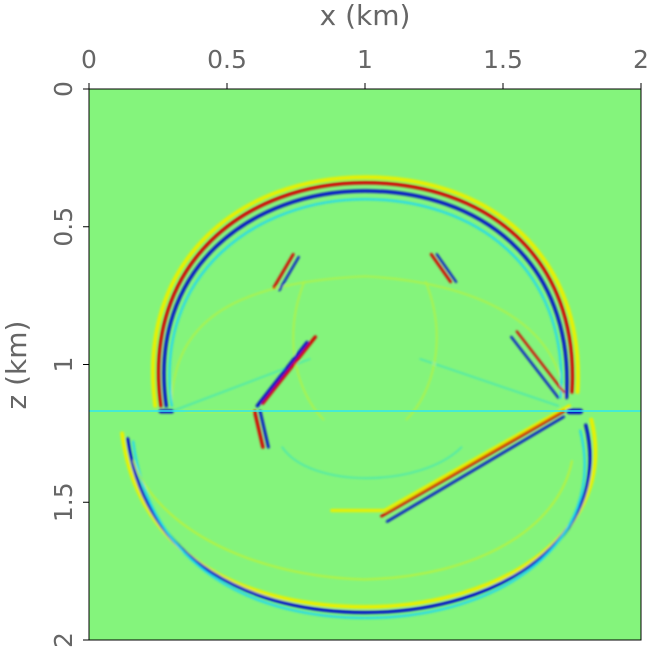 The width and height of the screenshot is (649, 649). Describe the element at coordinates (365, 59) in the screenshot. I see `x-tick-label: 1` at that location.